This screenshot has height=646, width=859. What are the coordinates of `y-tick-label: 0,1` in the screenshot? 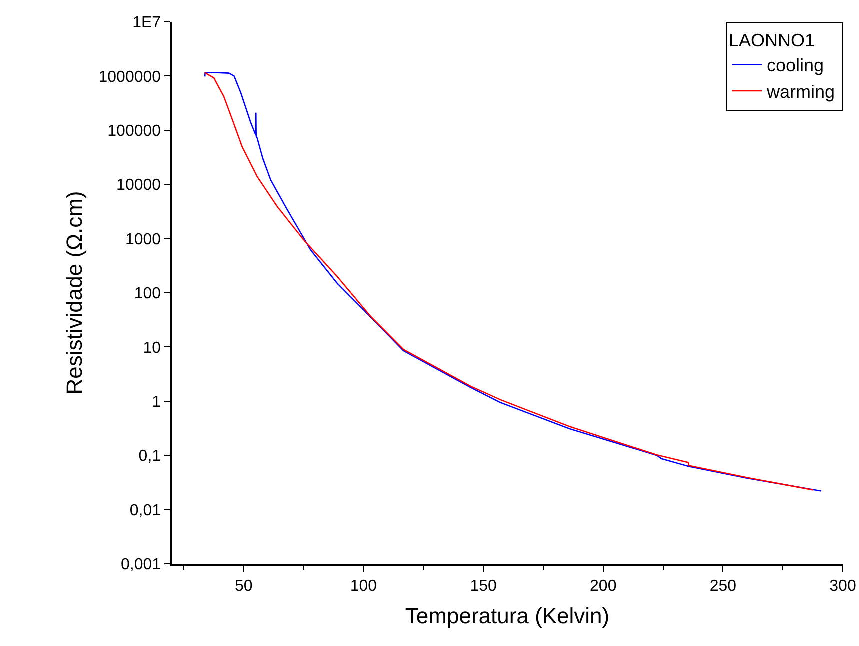 It's located at (150, 457).